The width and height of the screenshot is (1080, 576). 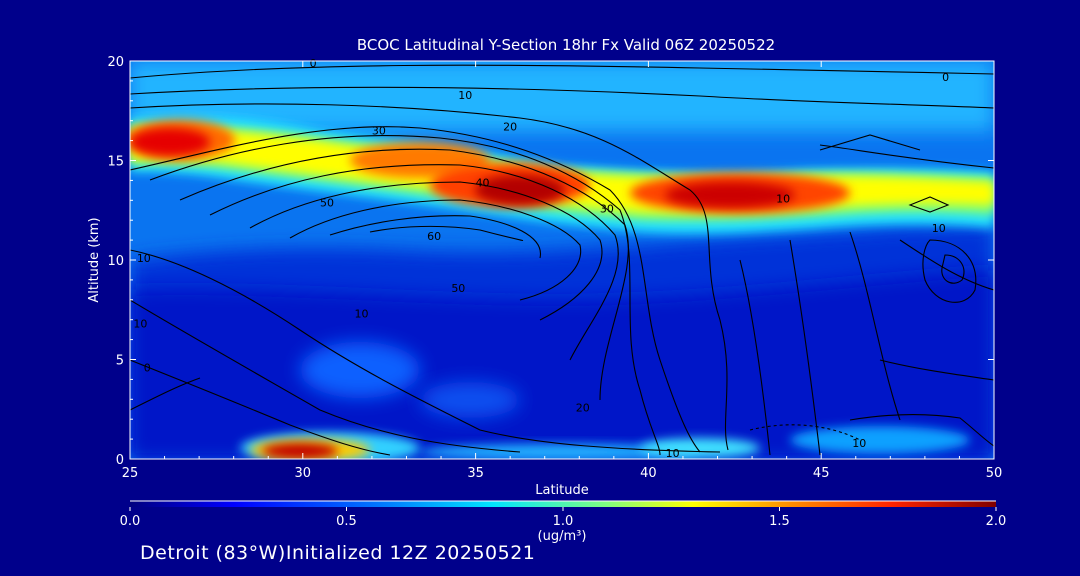 I want to click on x-tick-label: 35, so click(x=475, y=473).